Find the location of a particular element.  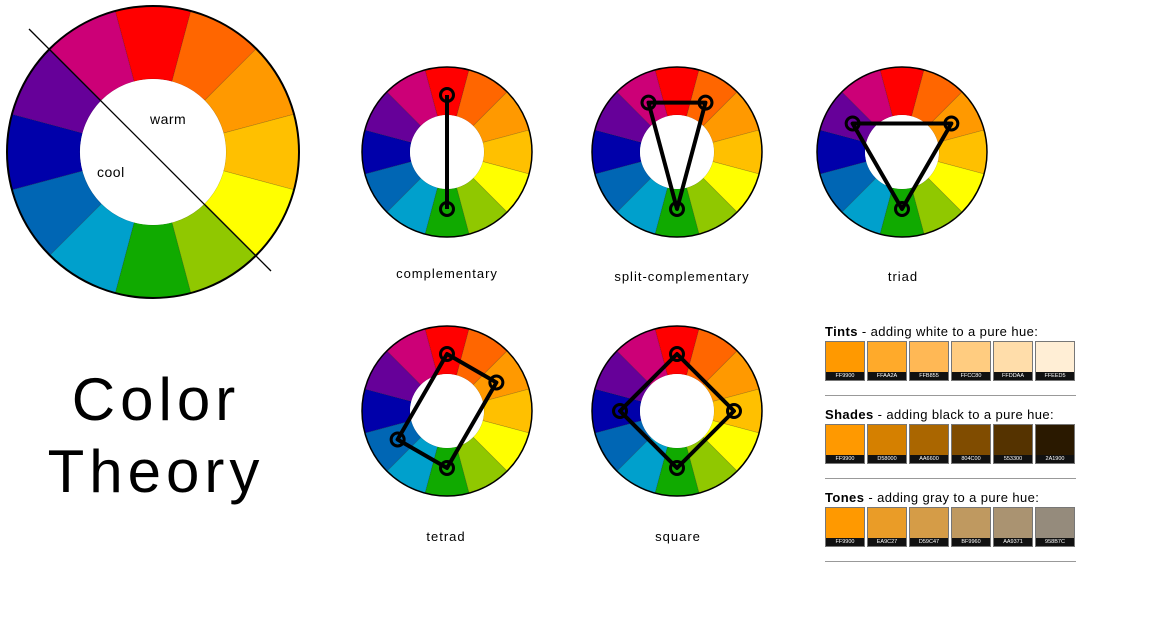

color-swatch: AA6600 is located at coordinates (929, 444).